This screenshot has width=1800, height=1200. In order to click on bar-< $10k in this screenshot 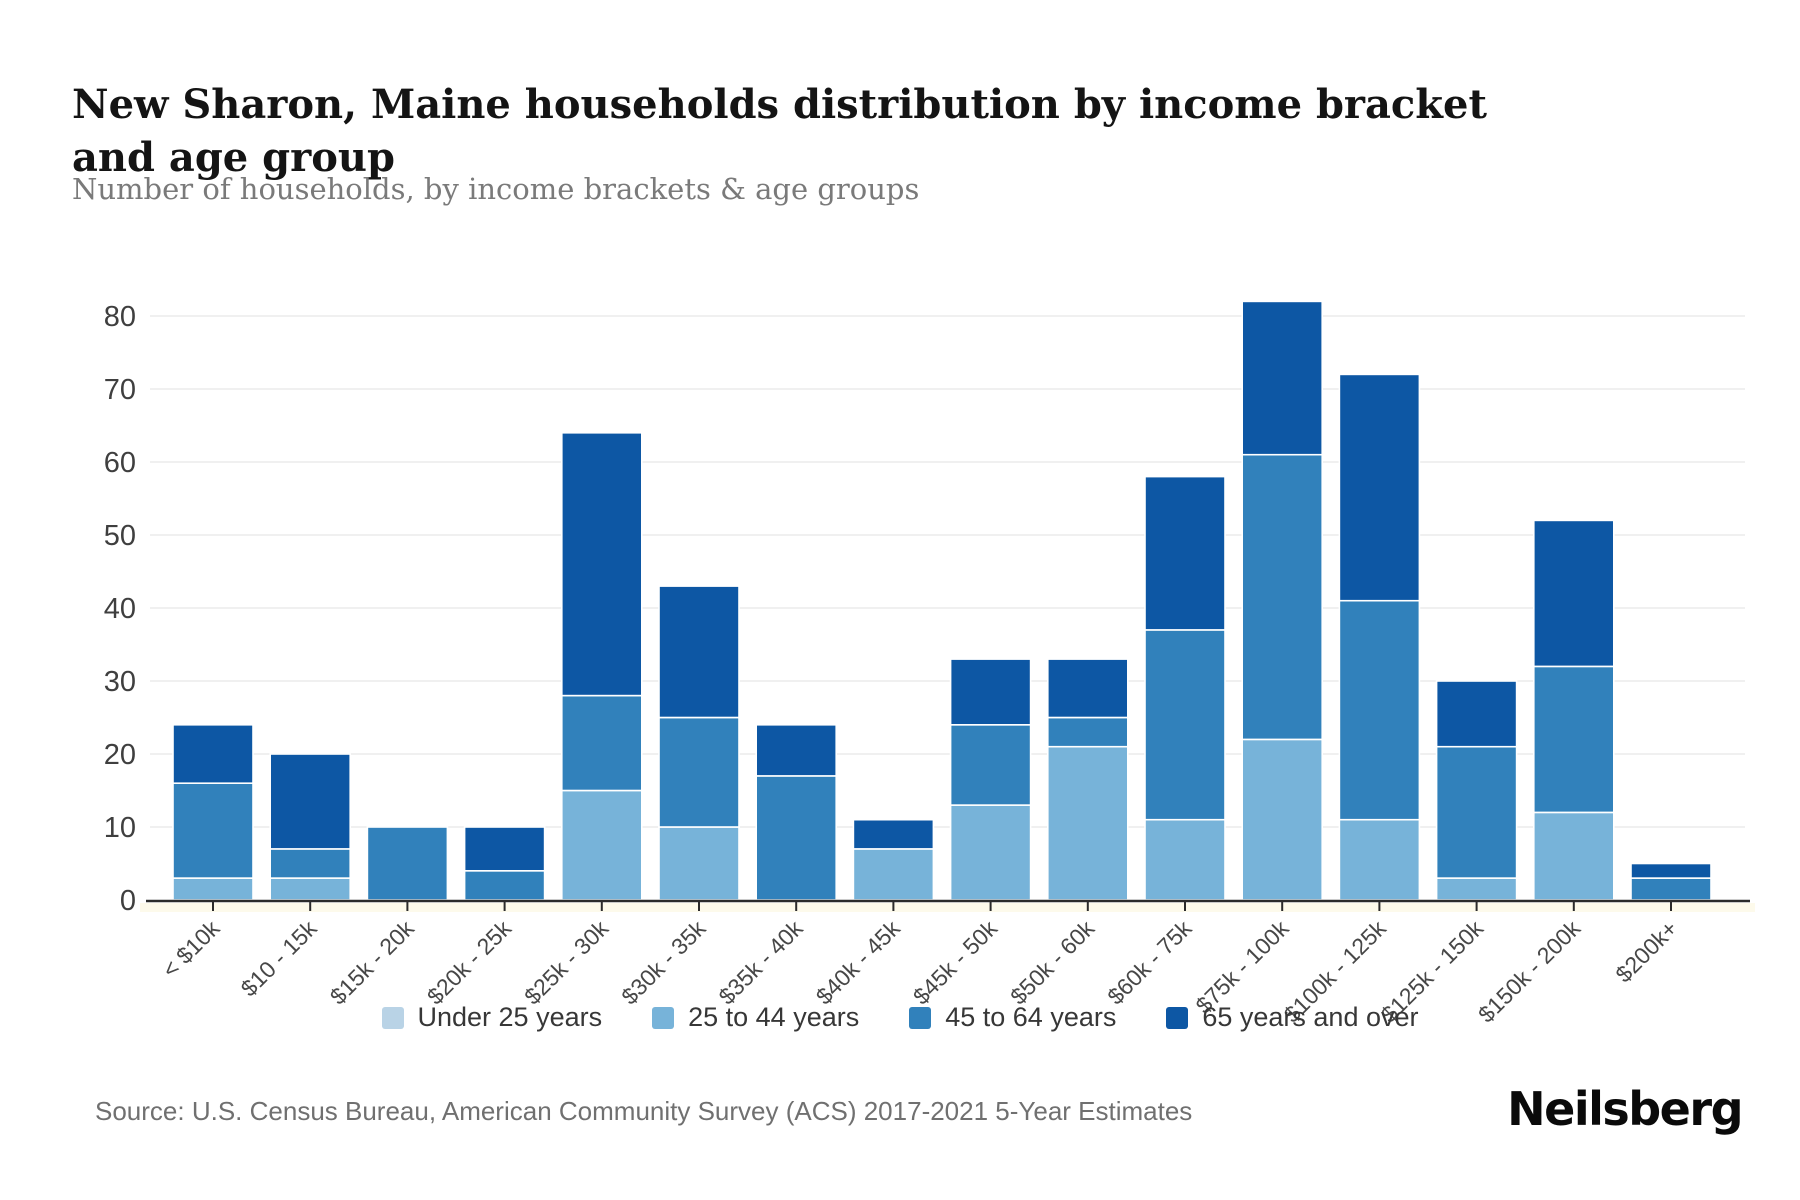, I will do `click(213, 812)`.